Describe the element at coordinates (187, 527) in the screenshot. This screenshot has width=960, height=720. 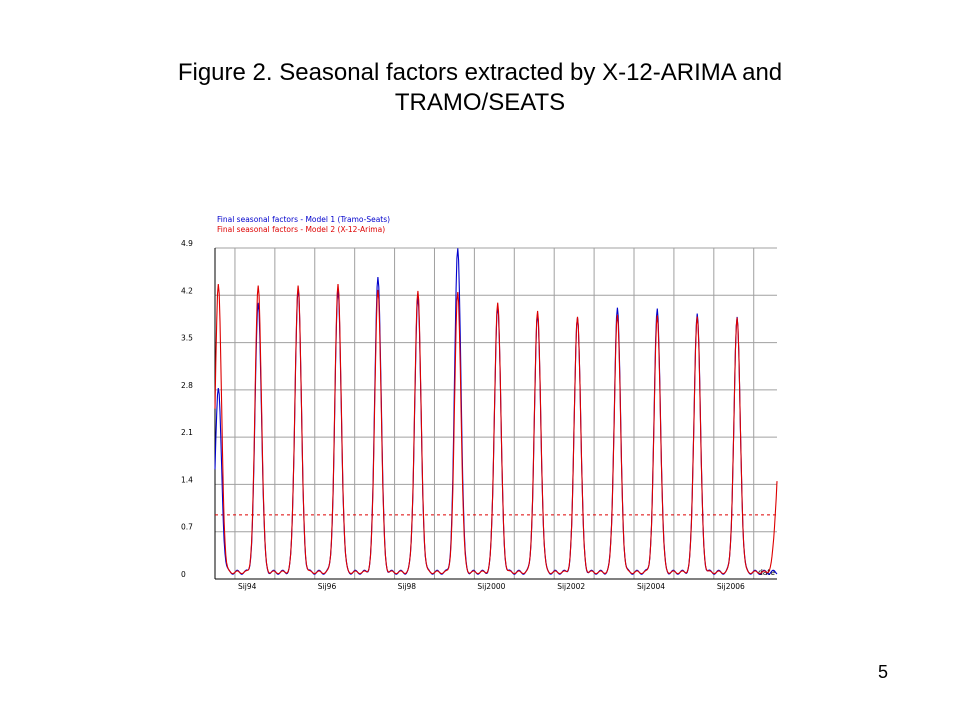
I see `y-tick-label: 0.7` at that location.